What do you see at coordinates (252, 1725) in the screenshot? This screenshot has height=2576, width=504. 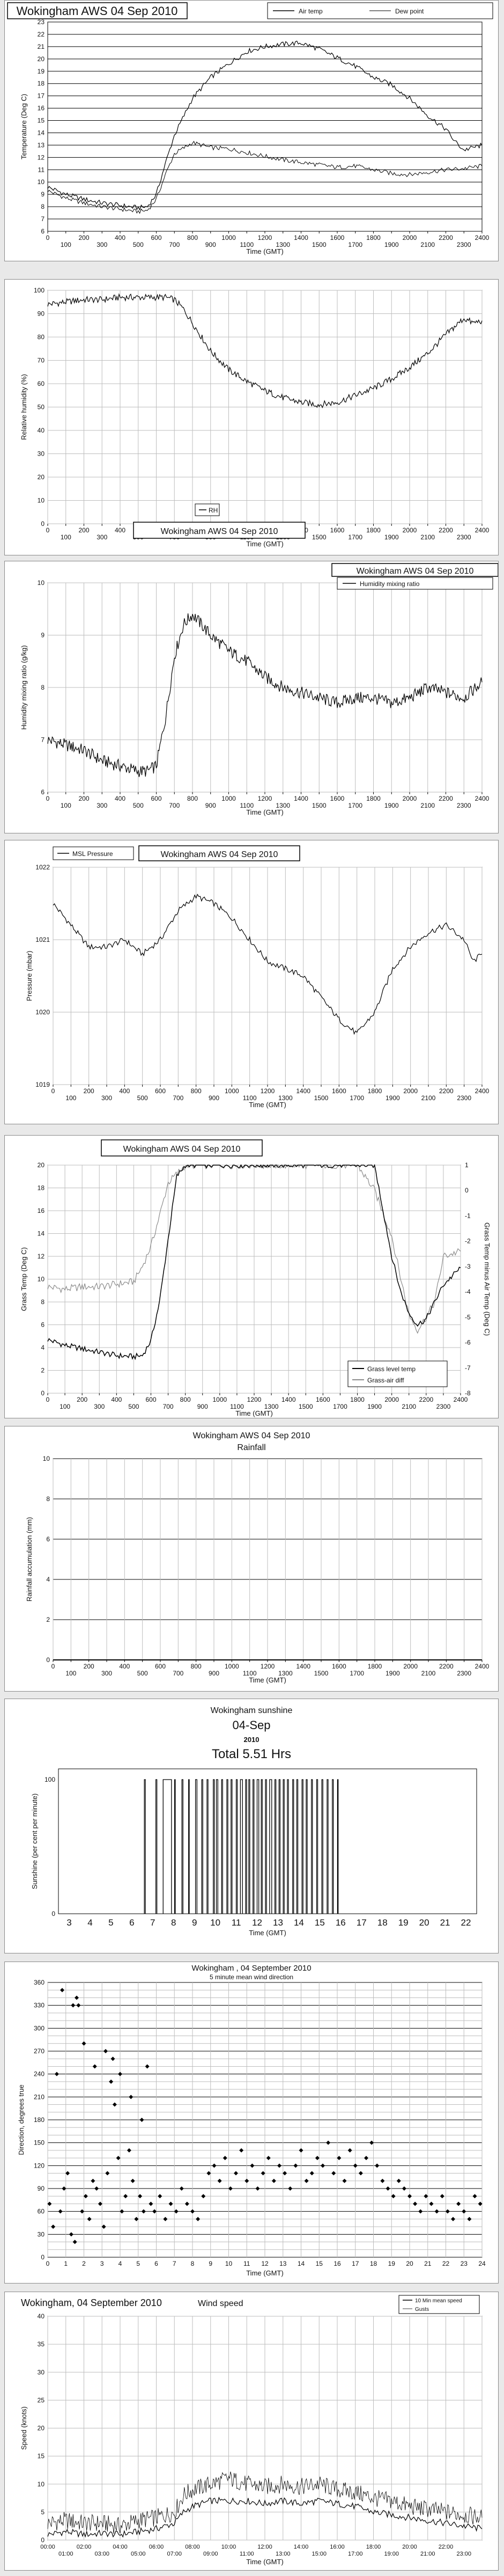 I see `date-label: 04-Sep` at bounding box center [252, 1725].